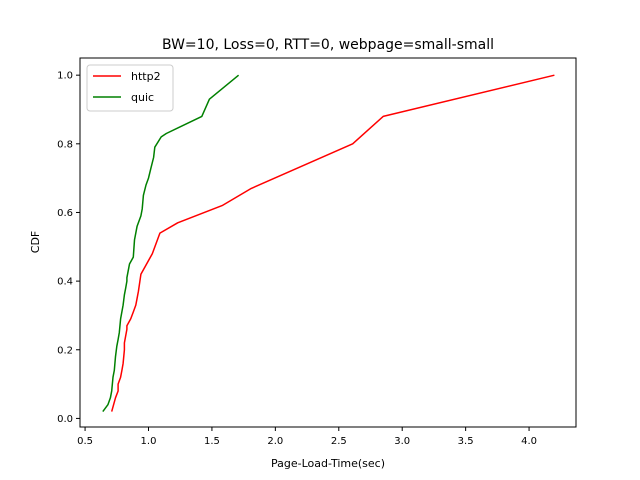 The image size is (640, 480). What do you see at coordinates (328, 463) in the screenshot?
I see `x-axis-label: Page-Load-Time(sec)` at bounding box center [328, 463].